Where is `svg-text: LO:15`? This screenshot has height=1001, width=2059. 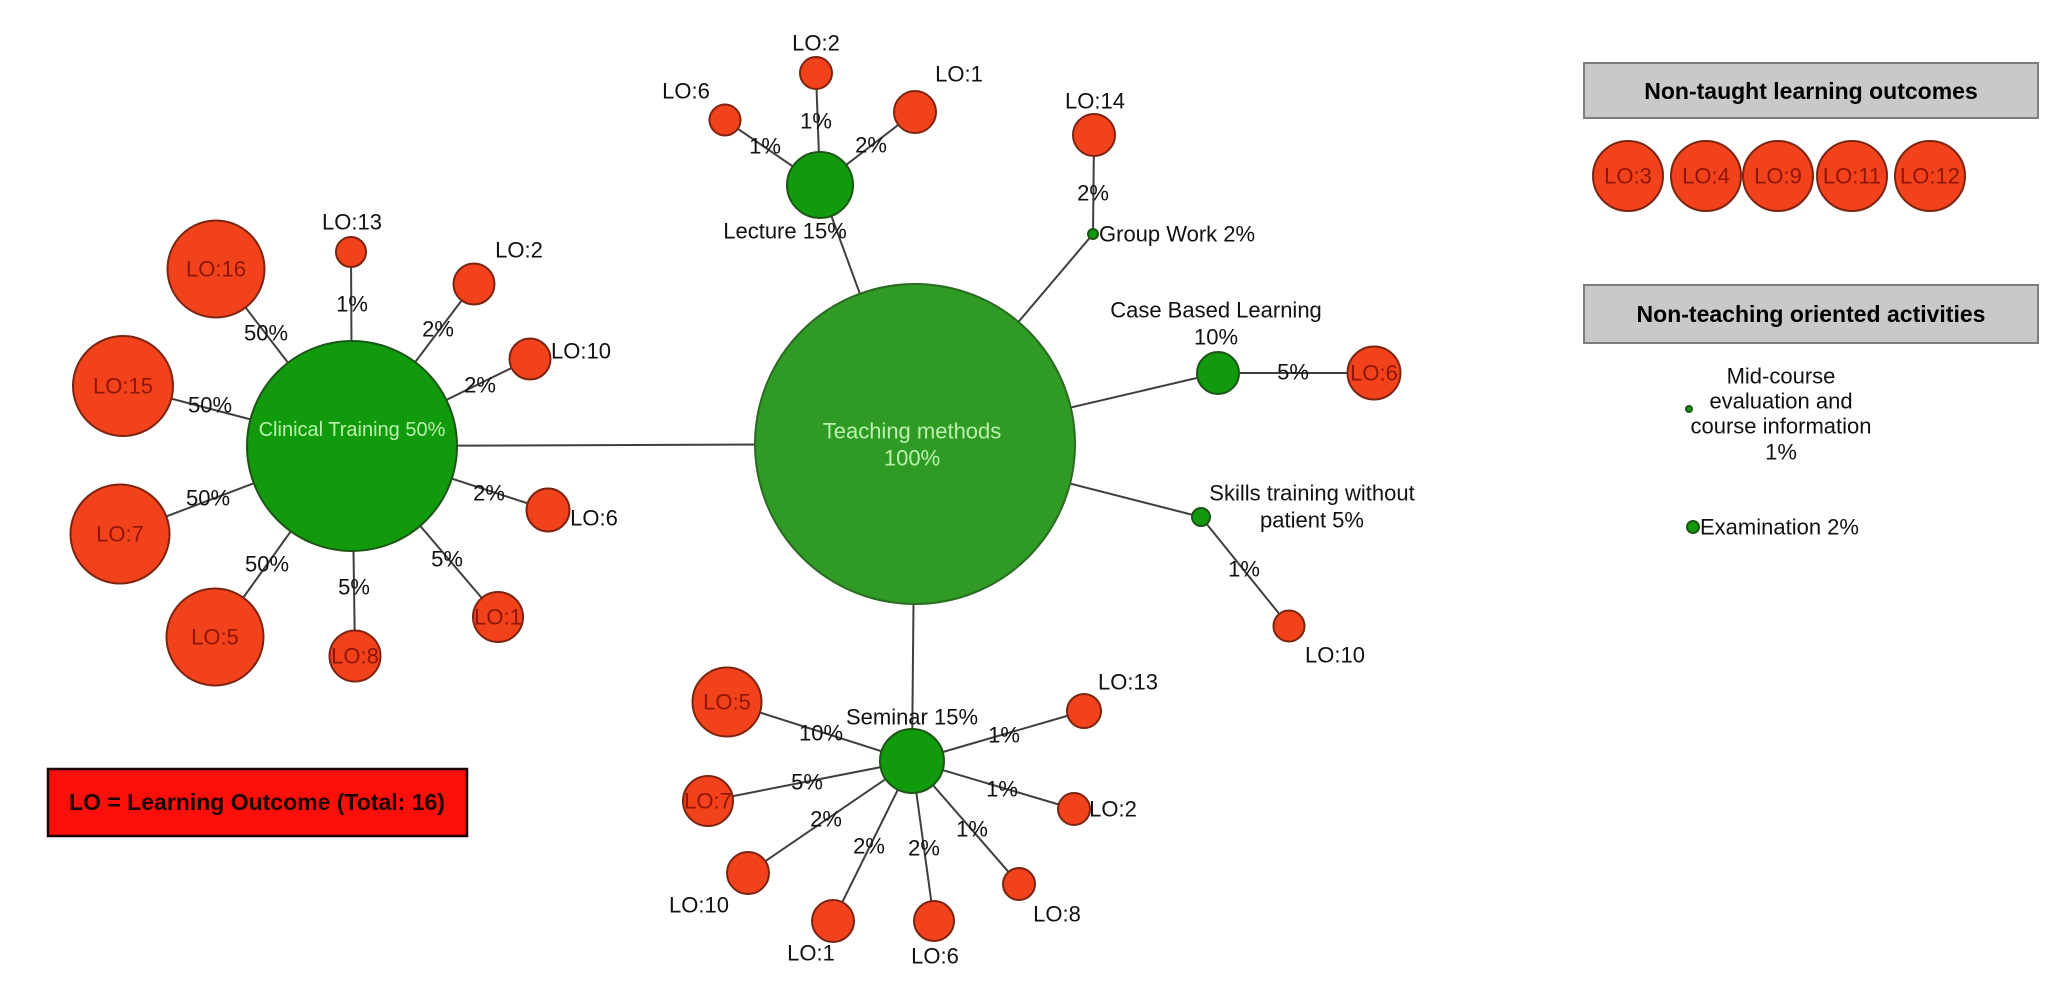
svg-text: LO:15 is located at coordinates (123, 386).